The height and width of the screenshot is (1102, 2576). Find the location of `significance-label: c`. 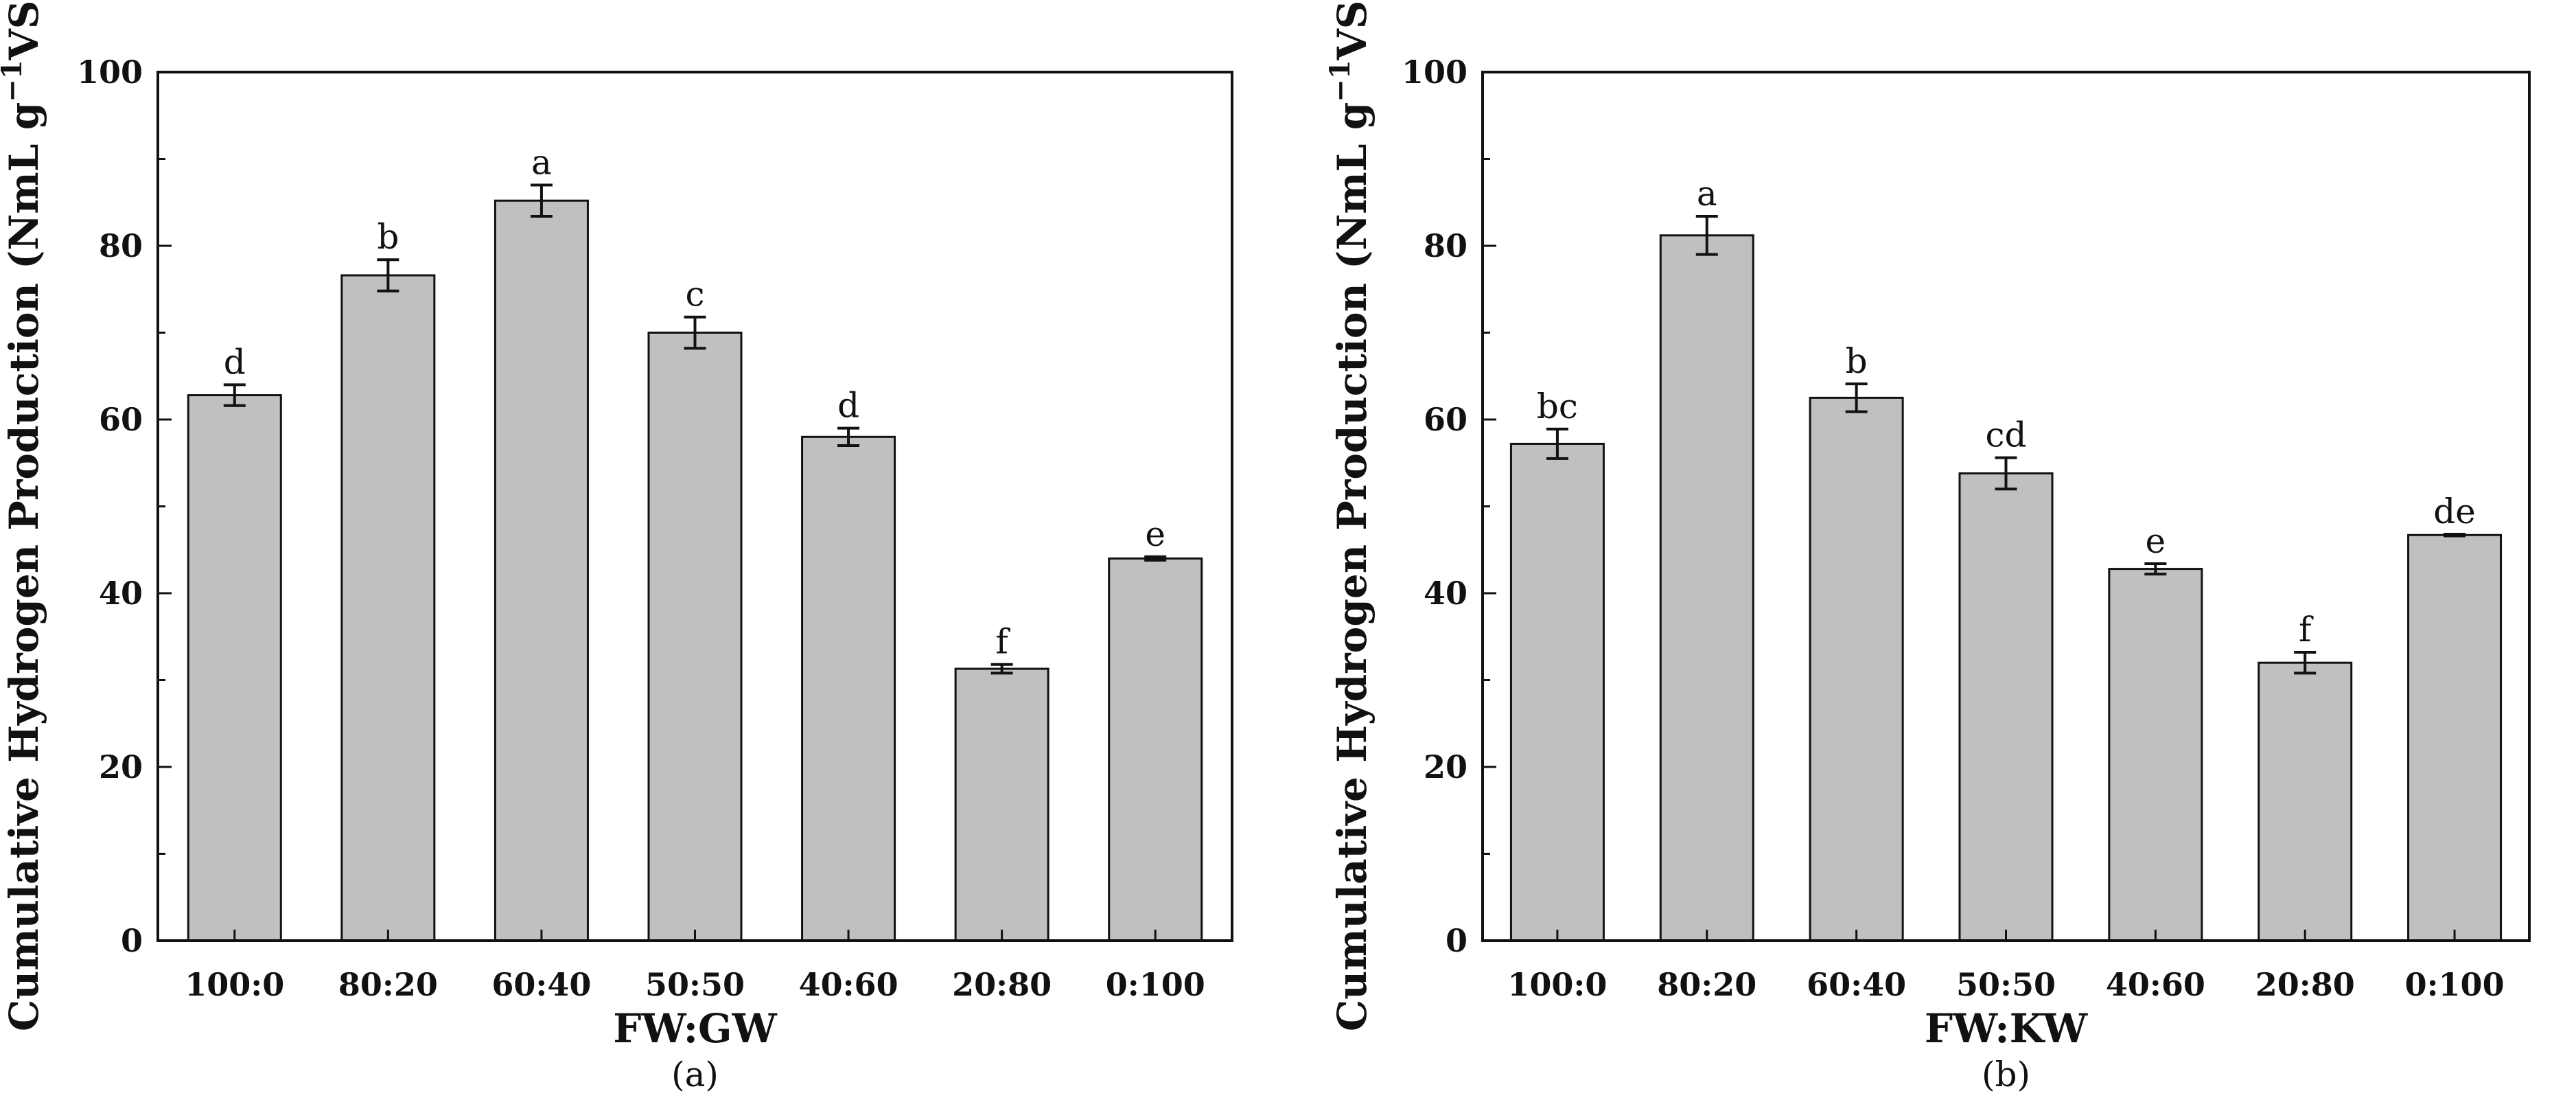

significance-label: c is located at coordinates (694, 294).